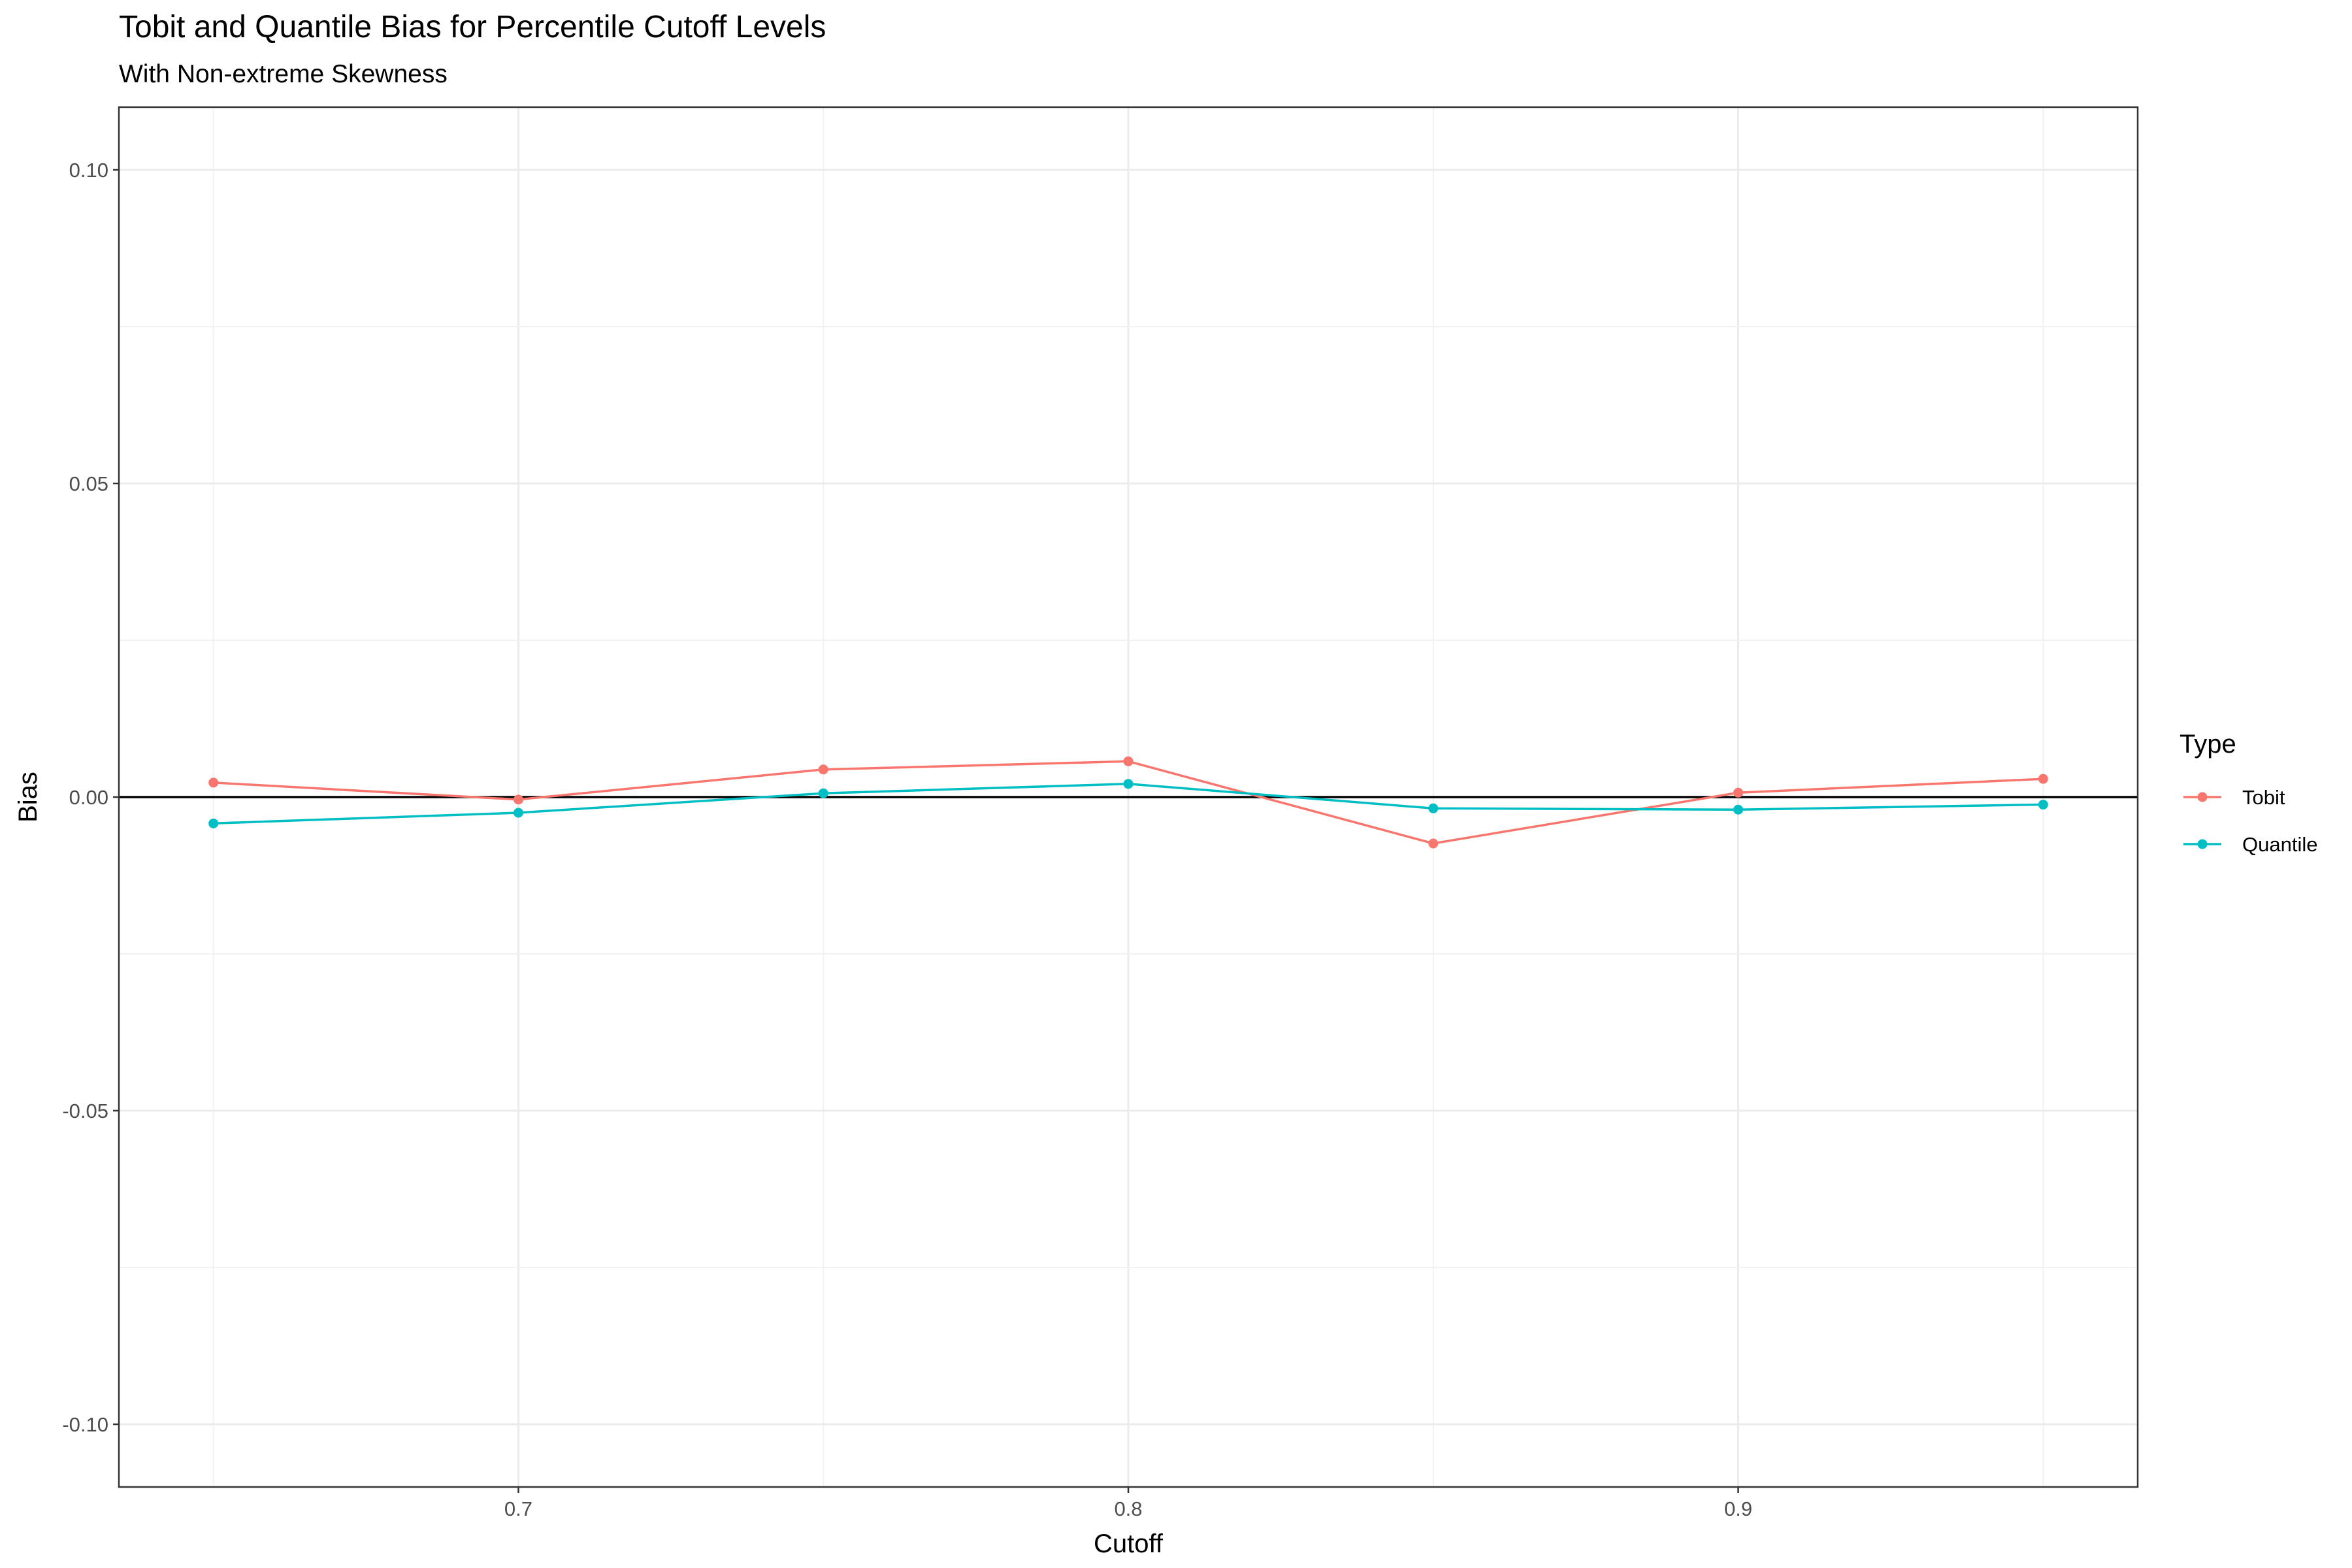 This screenshot has height=1568, width=2352. I want to click on legend-title: Type, so click(2208, 744).